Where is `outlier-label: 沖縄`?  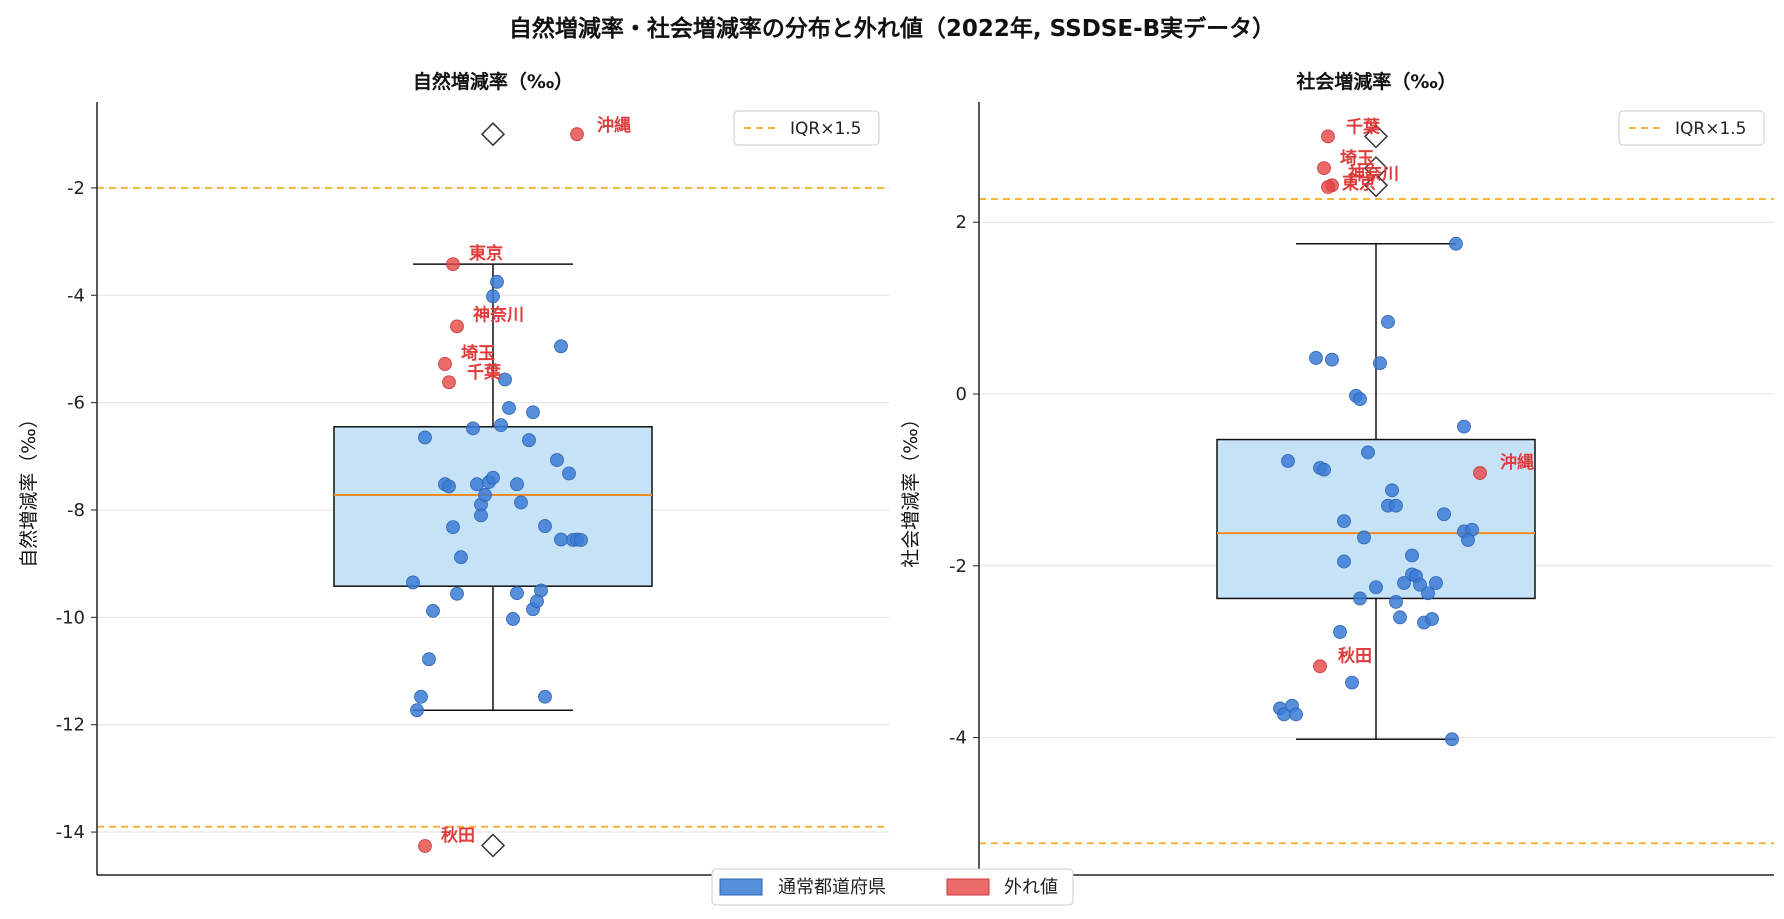
outlier-label: 沖縄 is located at coordinates (614, 125).